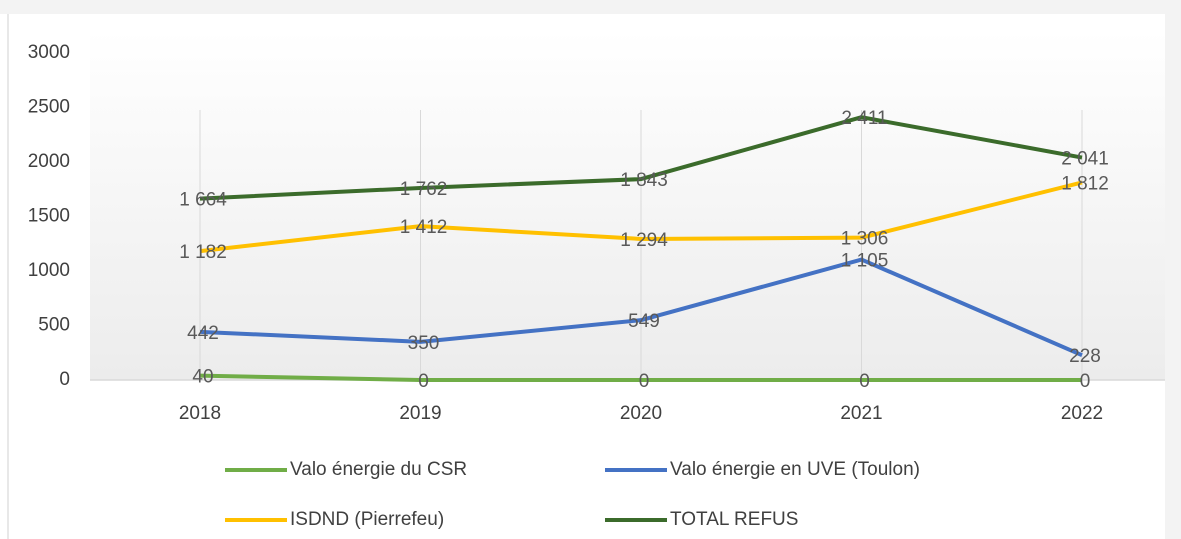 This screenshot has height=539, width=1181. Describe the element at coordinates (367, 519) in the screenshot. I see `legend-label: ISDND (Pierrefeu)` at that location.